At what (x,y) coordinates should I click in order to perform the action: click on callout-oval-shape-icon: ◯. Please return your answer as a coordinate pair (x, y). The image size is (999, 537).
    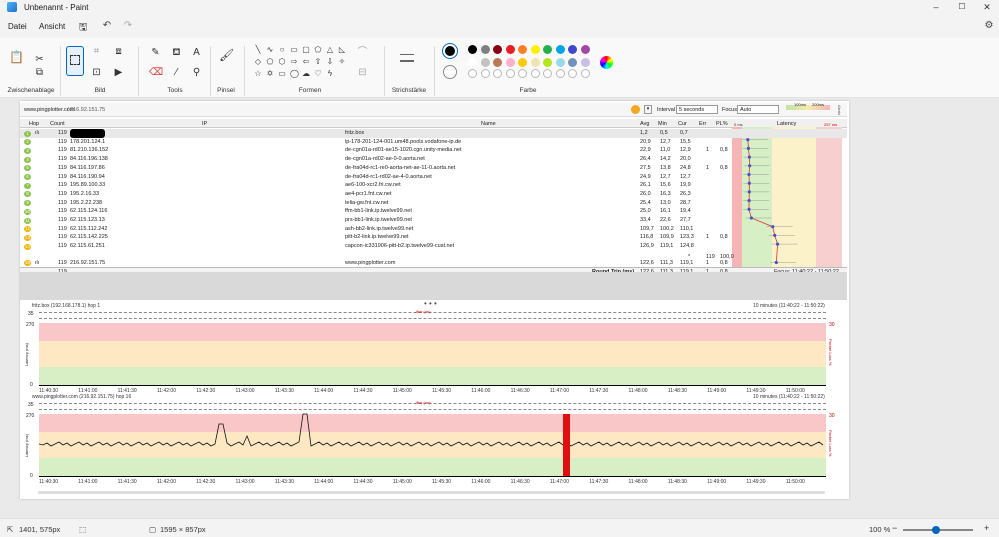
    Looking at the image, I should click on (294, 73).